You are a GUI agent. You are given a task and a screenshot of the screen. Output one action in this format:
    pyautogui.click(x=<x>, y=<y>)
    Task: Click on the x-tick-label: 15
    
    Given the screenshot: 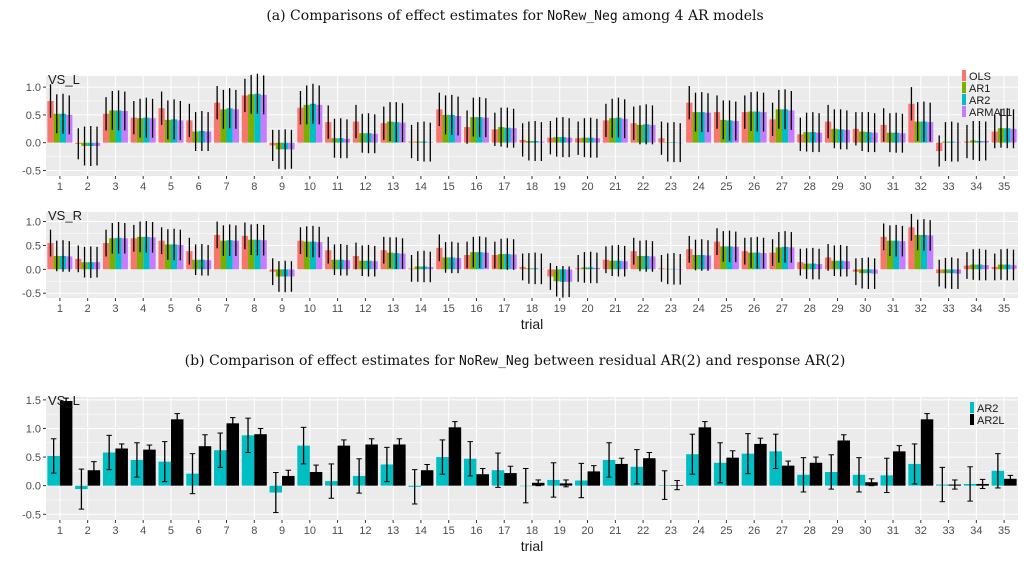 What is the action you would take?
    pyautogui.click(x=449, y=531)
    